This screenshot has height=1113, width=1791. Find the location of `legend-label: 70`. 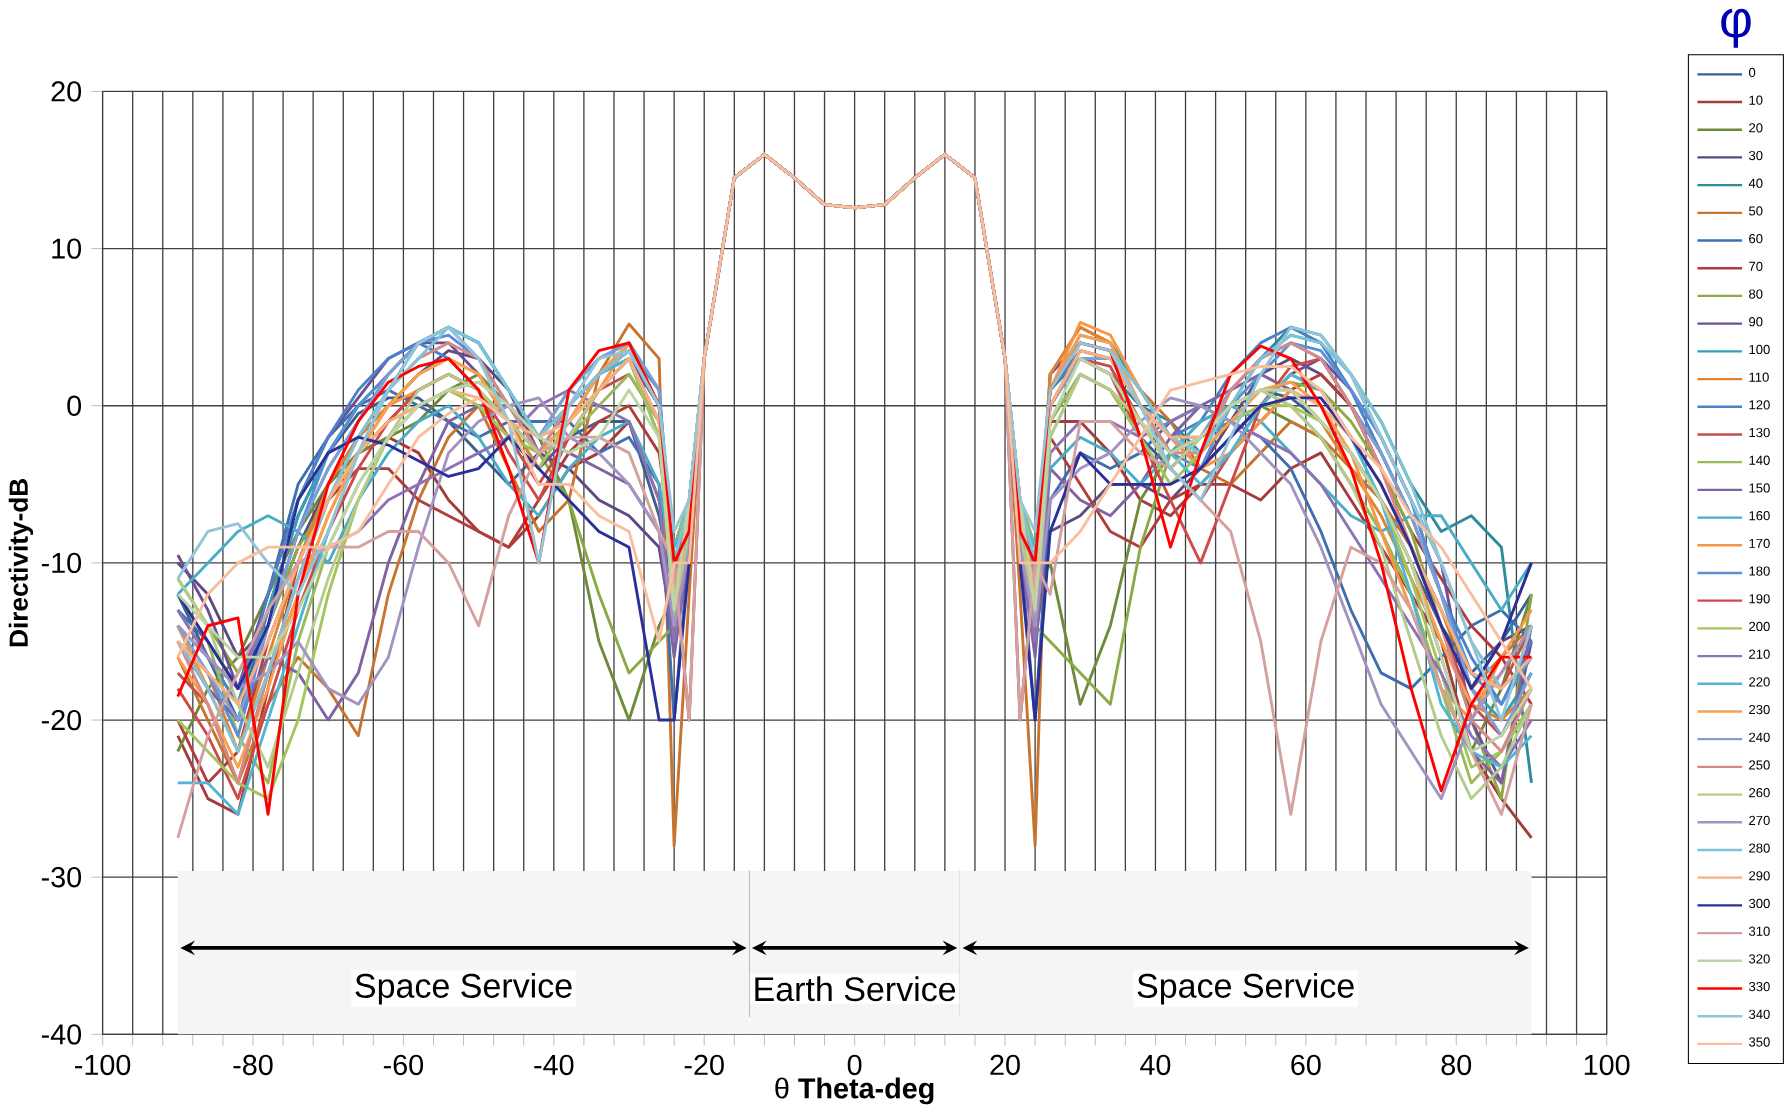

legend-label: 70 is located at coordinates (1756, 266).